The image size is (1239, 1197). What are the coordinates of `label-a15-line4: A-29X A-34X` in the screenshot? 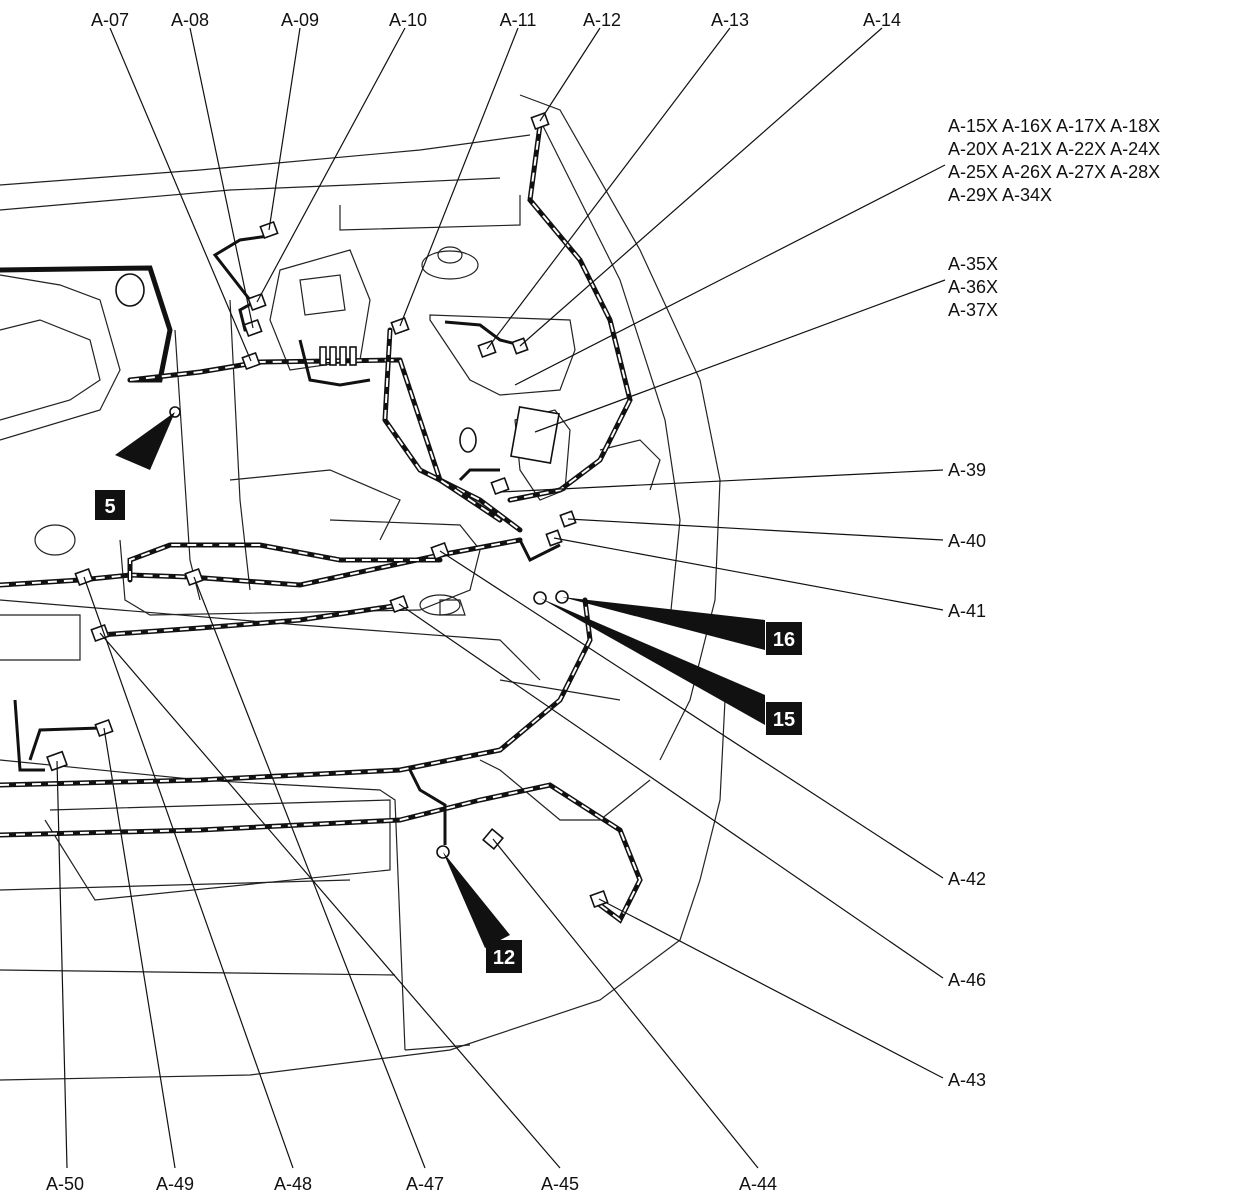 It's located at (1000, 195).